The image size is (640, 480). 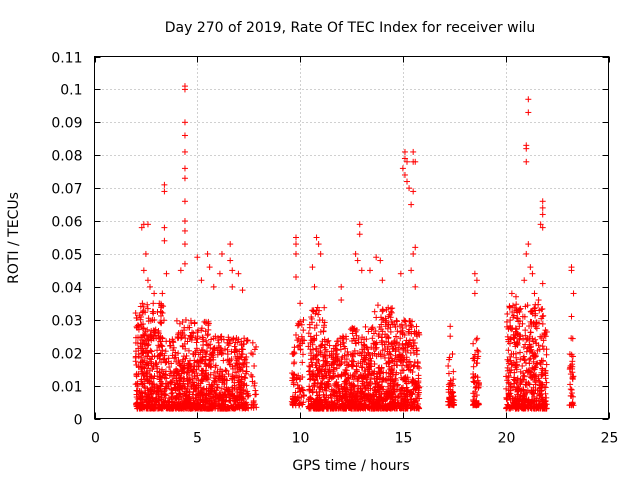 What do you see at coordinates (610, 439) in the screenshot?
I see `x-tick-label: 25` at bounding box center [610, 439].